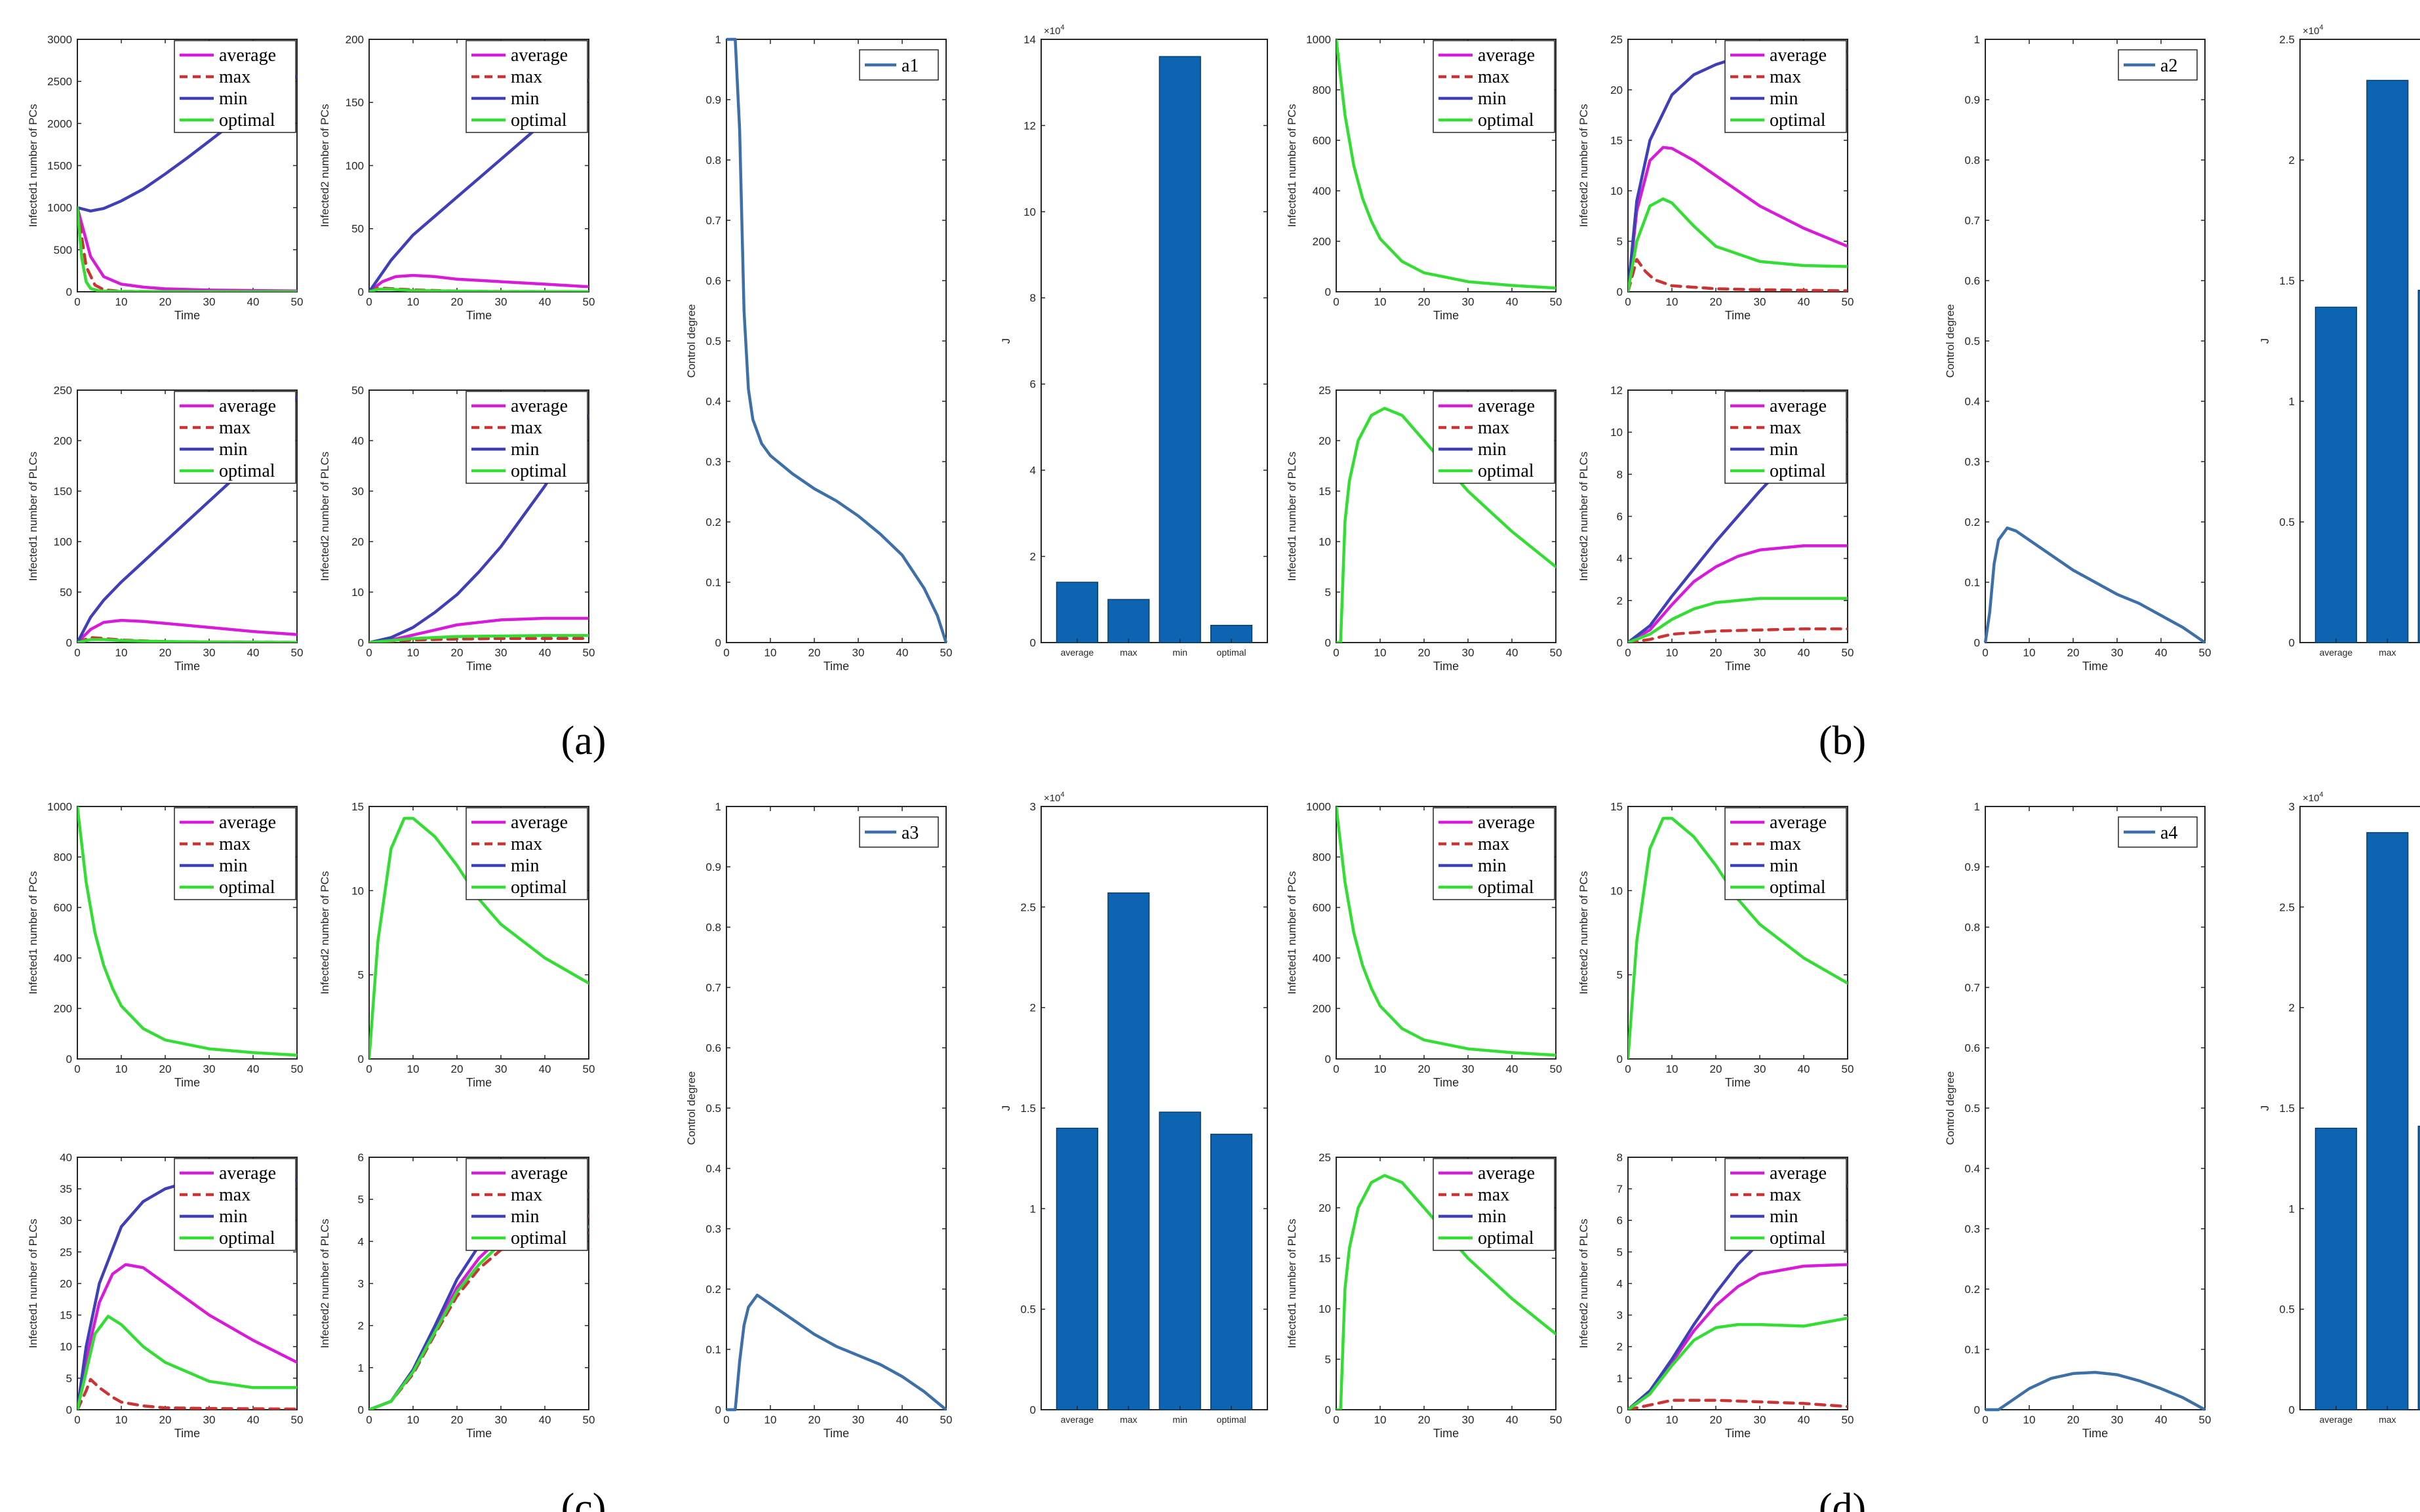 This screenshot has width=2420, height=1512. Describe the element at coordinates (1972, 988) in the screenshot. I see `y-tick-label: 0.7` at that location.